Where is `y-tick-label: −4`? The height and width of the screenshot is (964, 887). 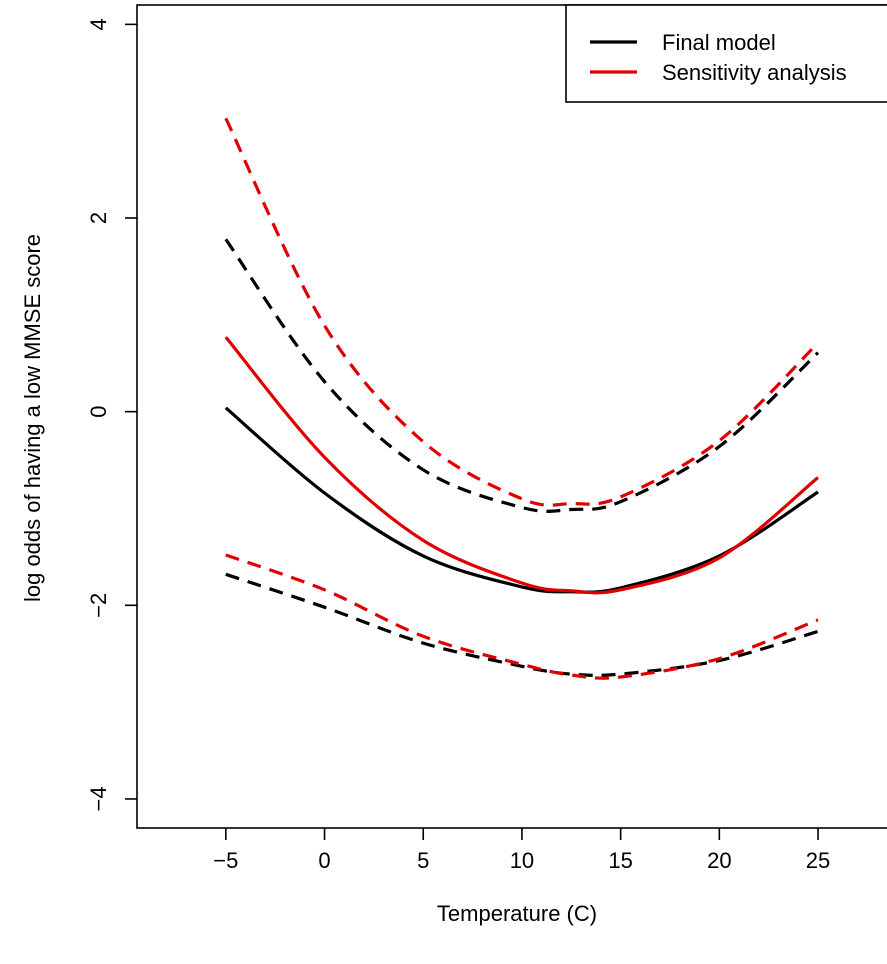
y-tick-label: −4 is located at coordinates (98, 798).